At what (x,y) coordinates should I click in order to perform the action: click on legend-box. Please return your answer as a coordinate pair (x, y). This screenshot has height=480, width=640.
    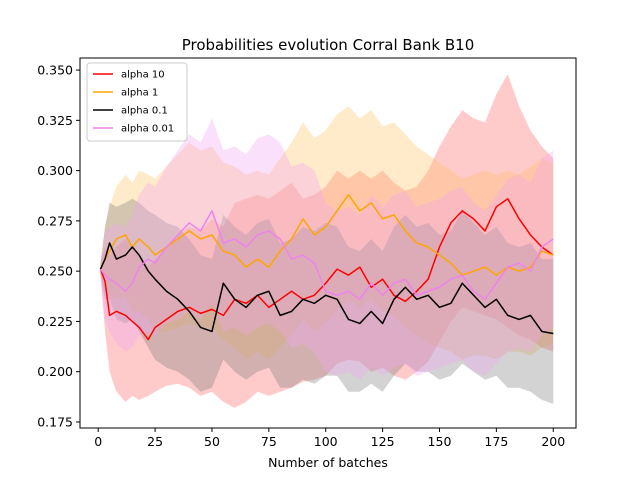
    Looking at the image, I should click on (137, 102).